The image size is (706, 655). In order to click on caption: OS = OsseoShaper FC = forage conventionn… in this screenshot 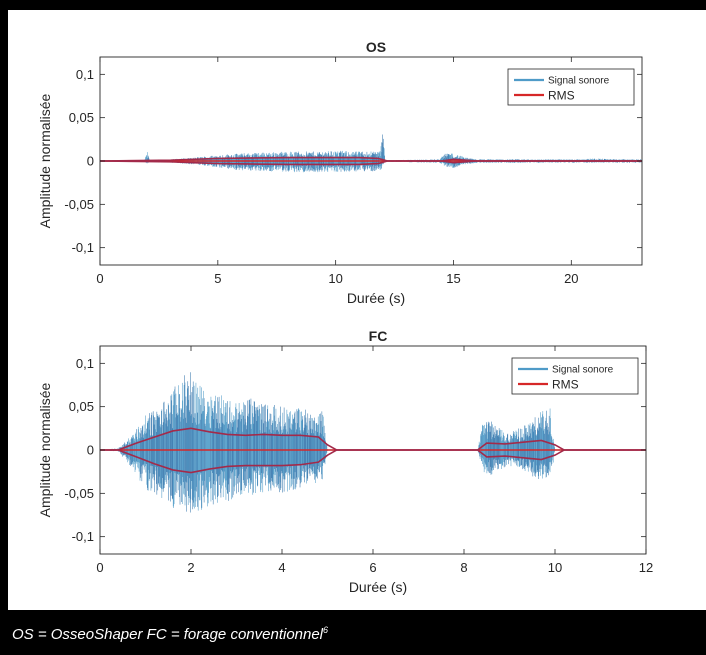, I will do `click(353, 630)`.